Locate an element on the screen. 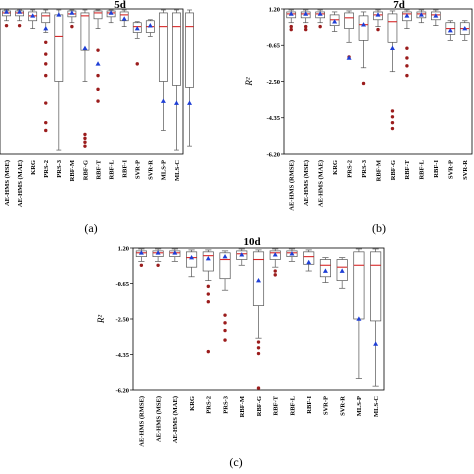 This screenshot has width=474, height=474. panel-b-title: 7d is located at coordinates (399, 5).